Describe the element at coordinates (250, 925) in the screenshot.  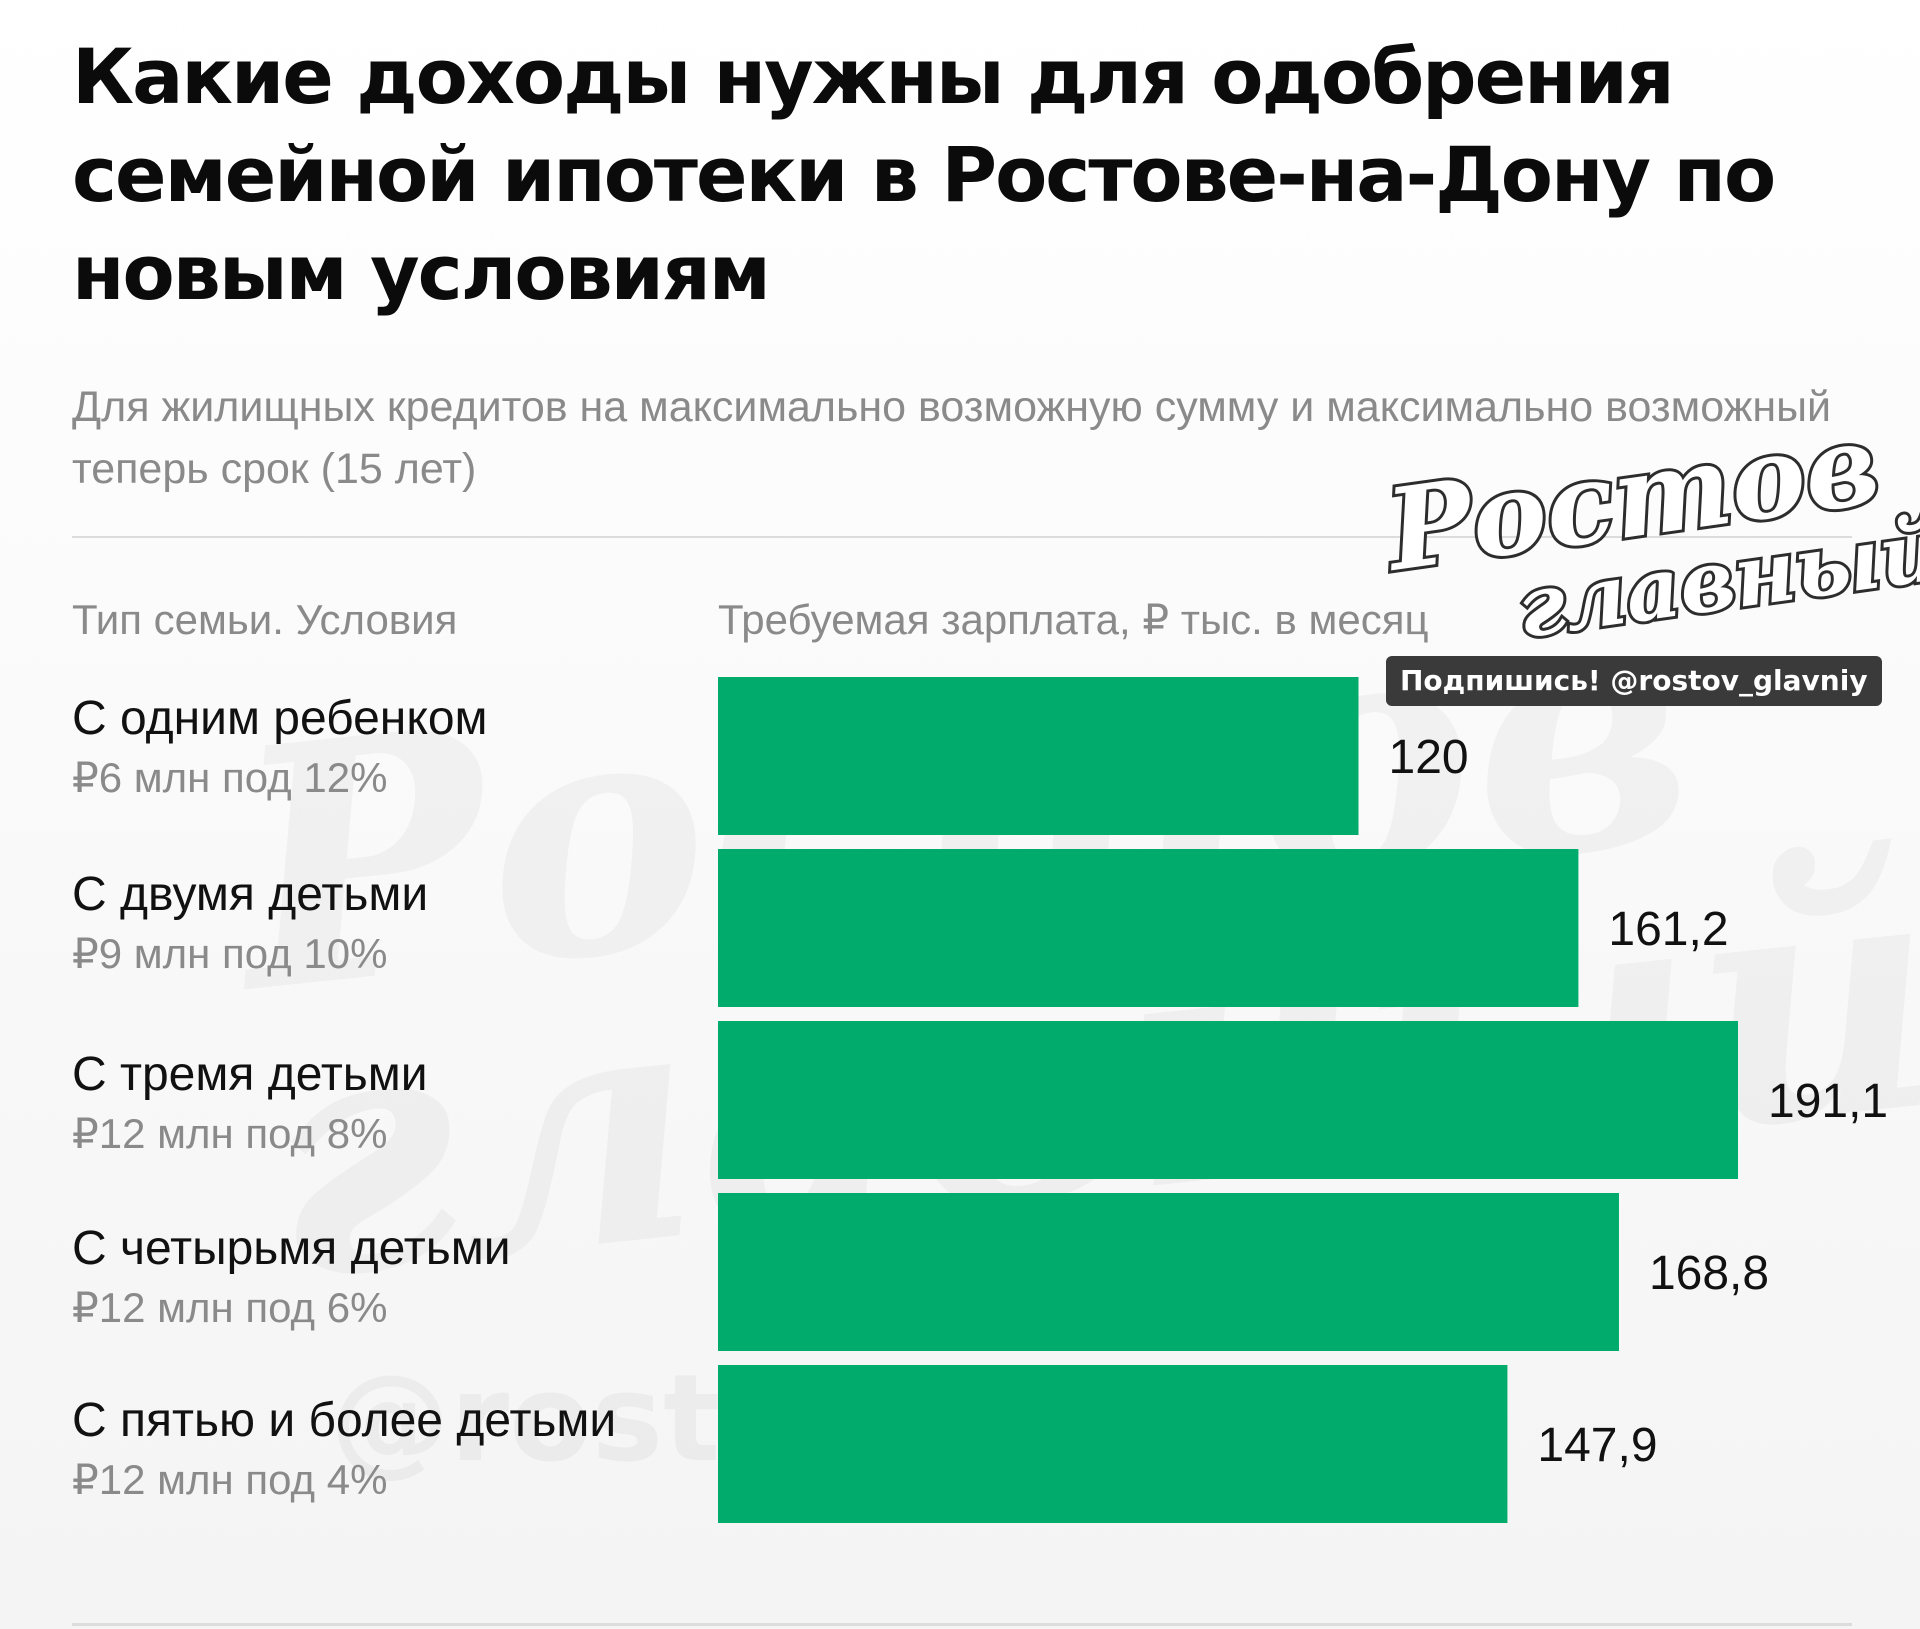
I see `row-label-2: С двумя детьми ₽9 млн под 10%` at that location.